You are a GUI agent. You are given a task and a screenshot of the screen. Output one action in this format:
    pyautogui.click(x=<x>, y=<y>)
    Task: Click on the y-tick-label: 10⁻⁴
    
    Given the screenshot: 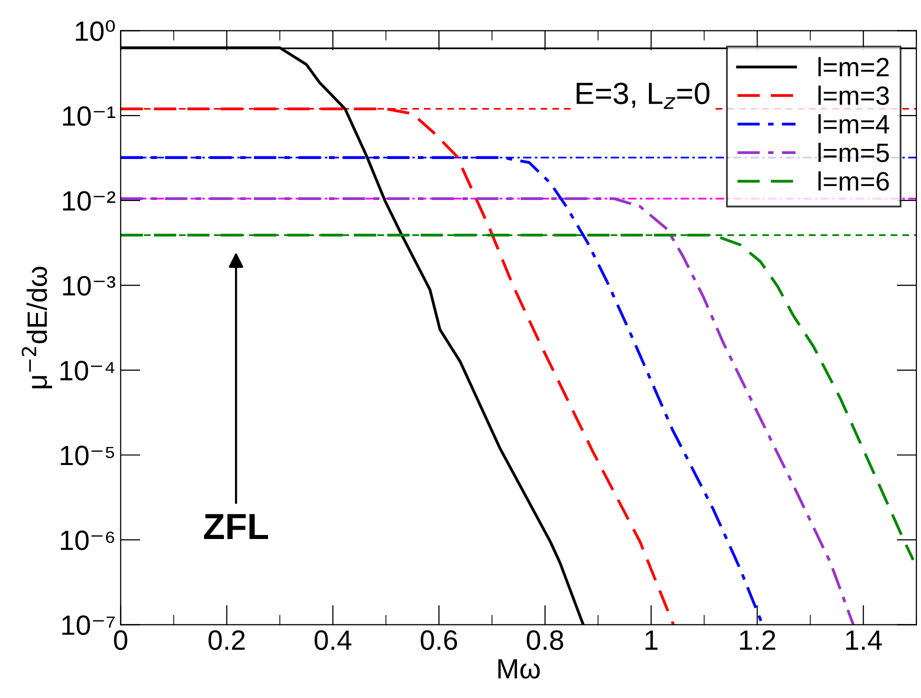 What is the action you would take?
    pyautogui.click(x=87, y=370)
    